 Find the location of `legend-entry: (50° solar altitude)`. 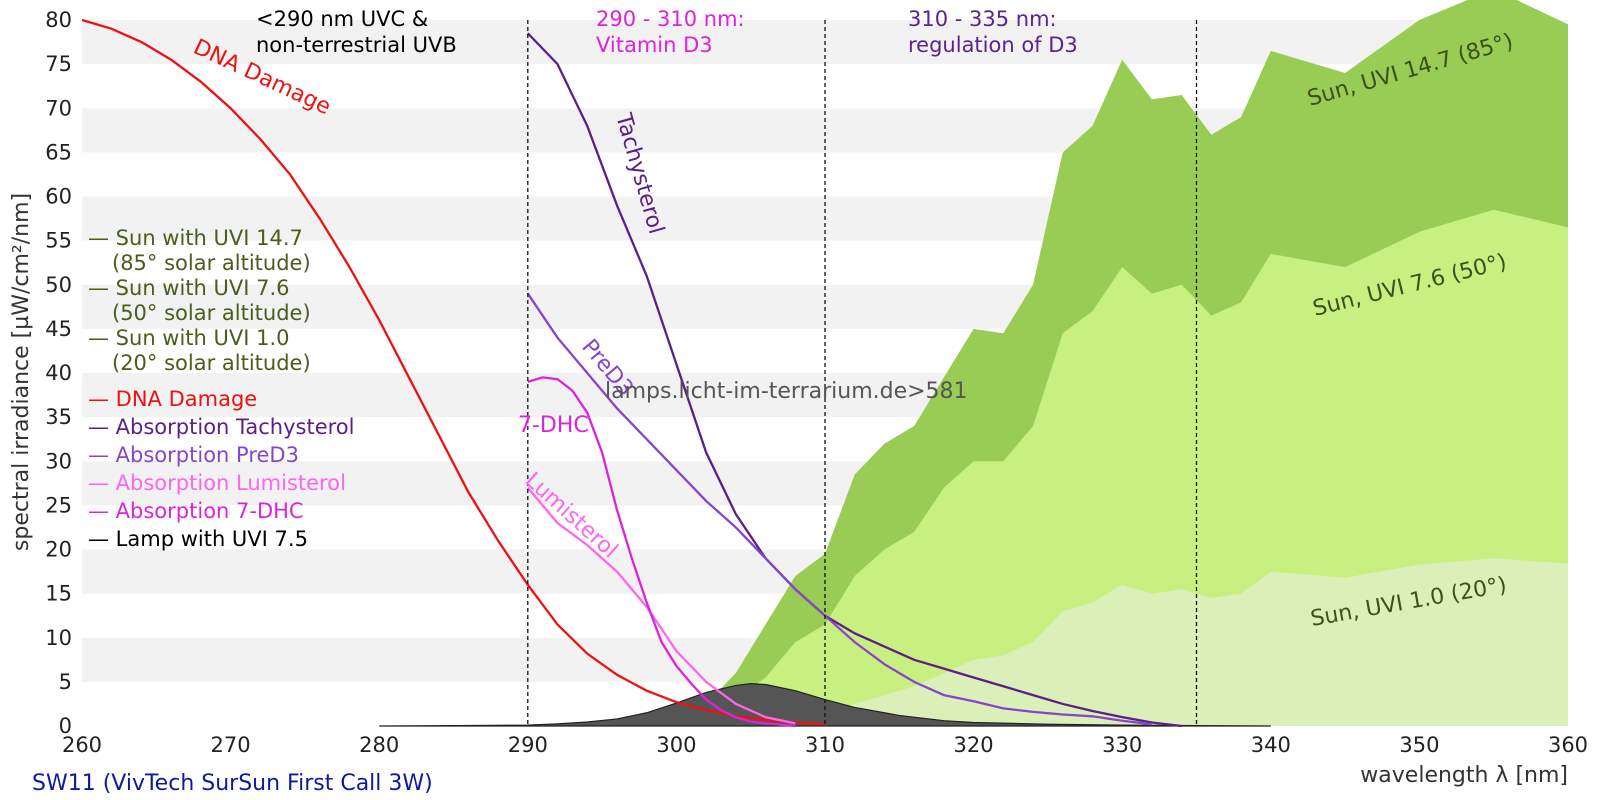

legend-entry: (50° solar altitude) is located at coordinates (211, 313).